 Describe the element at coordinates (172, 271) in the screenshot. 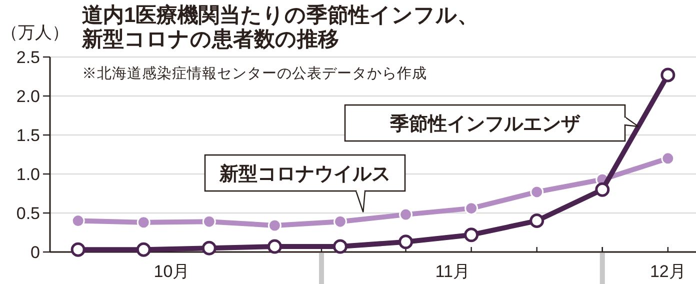

I see `x-tick-label: 10月` at that location.